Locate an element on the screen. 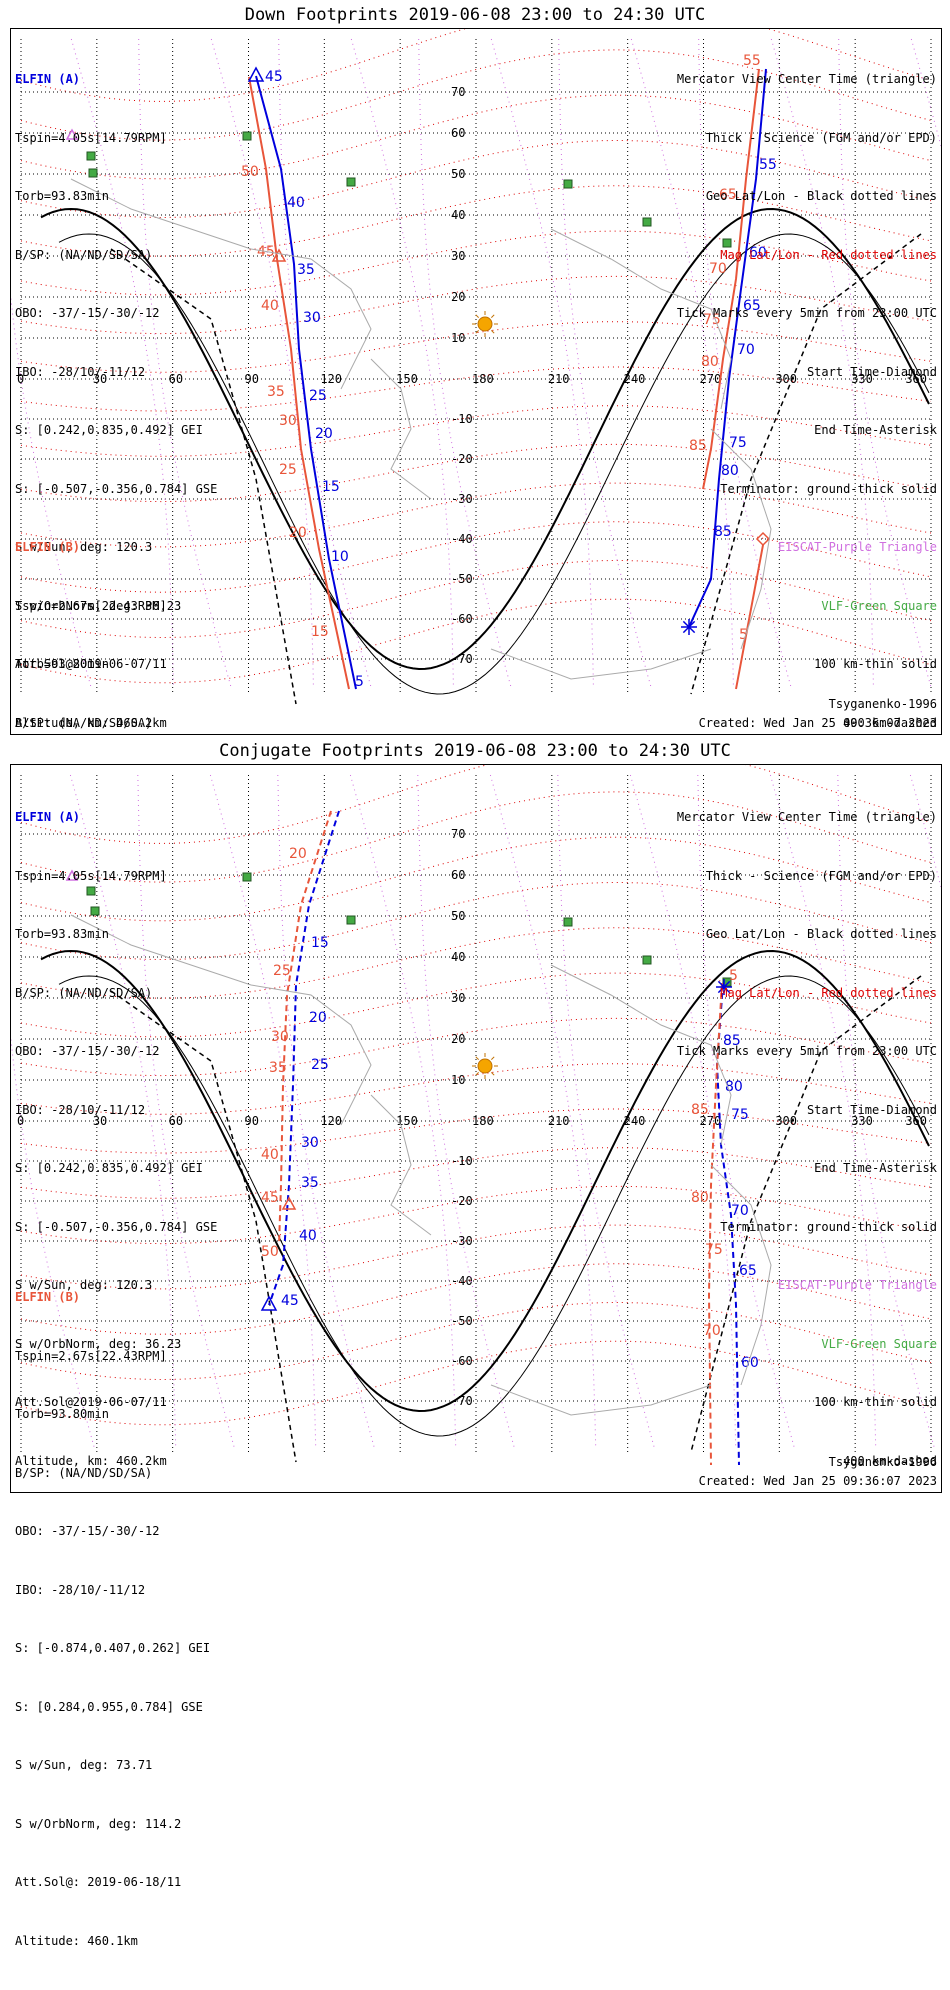 Image resolution: width=950 pixels, height=1990 pixels. elfin-a-tick-label: 40 is located at coordinates (308, 1236).